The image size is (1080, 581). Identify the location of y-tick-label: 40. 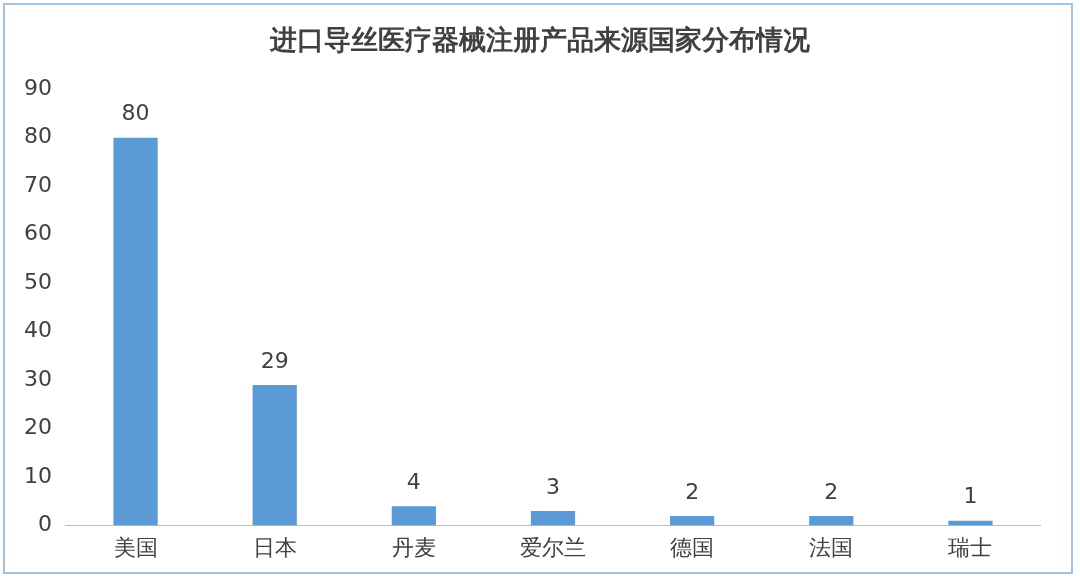
(37, 330).